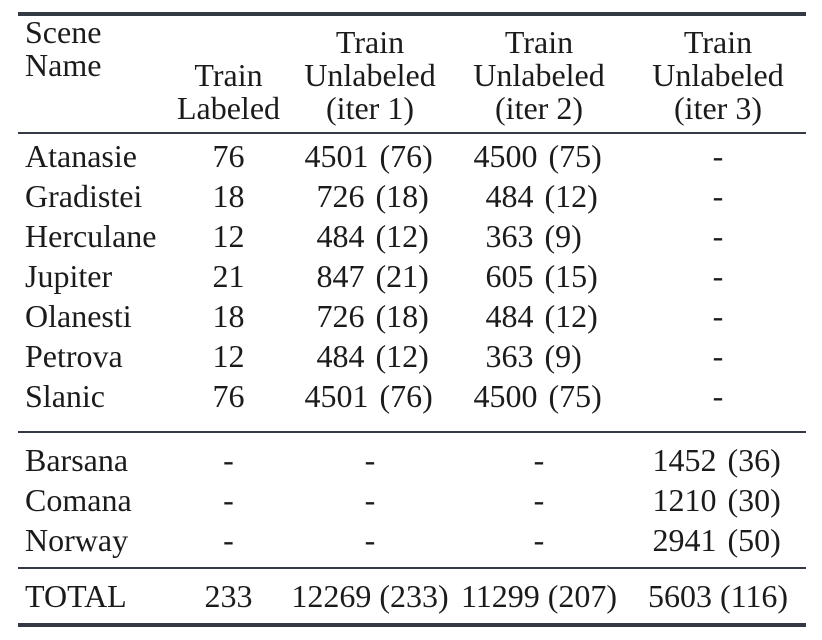  Describe the element at coordinates (402, 276) in the screenshot. I see `iter1-paren: (21)` at that location.